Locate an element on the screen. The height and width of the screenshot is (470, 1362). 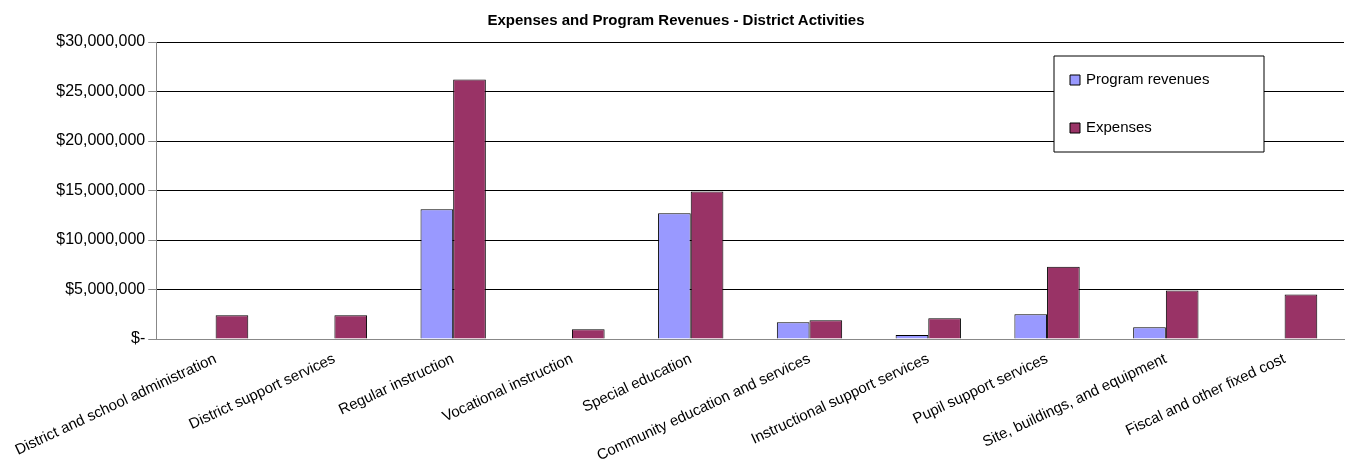
y-tick-label: $10,000,000 is located at coordinates (101, 239).